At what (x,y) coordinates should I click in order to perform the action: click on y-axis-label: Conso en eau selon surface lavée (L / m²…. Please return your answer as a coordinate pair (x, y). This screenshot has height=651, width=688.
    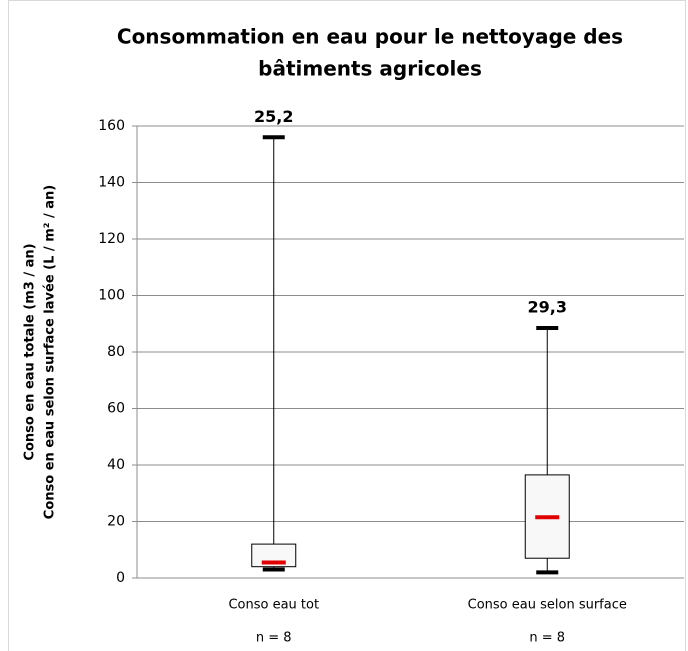
    Looking at the image, I should click on (50, 352).